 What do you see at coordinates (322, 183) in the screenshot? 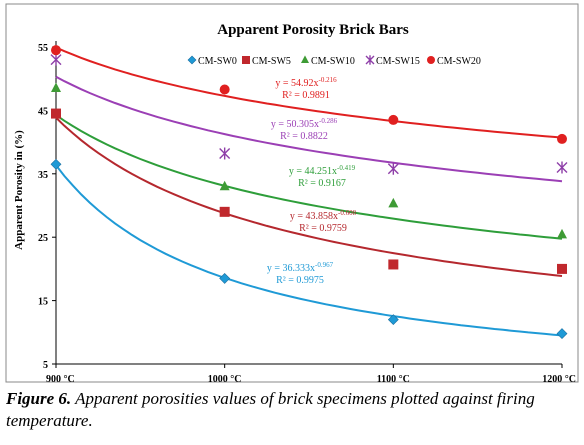
I see `r-squared-text: R² = 0.9167` at bounding box center [322, 183].